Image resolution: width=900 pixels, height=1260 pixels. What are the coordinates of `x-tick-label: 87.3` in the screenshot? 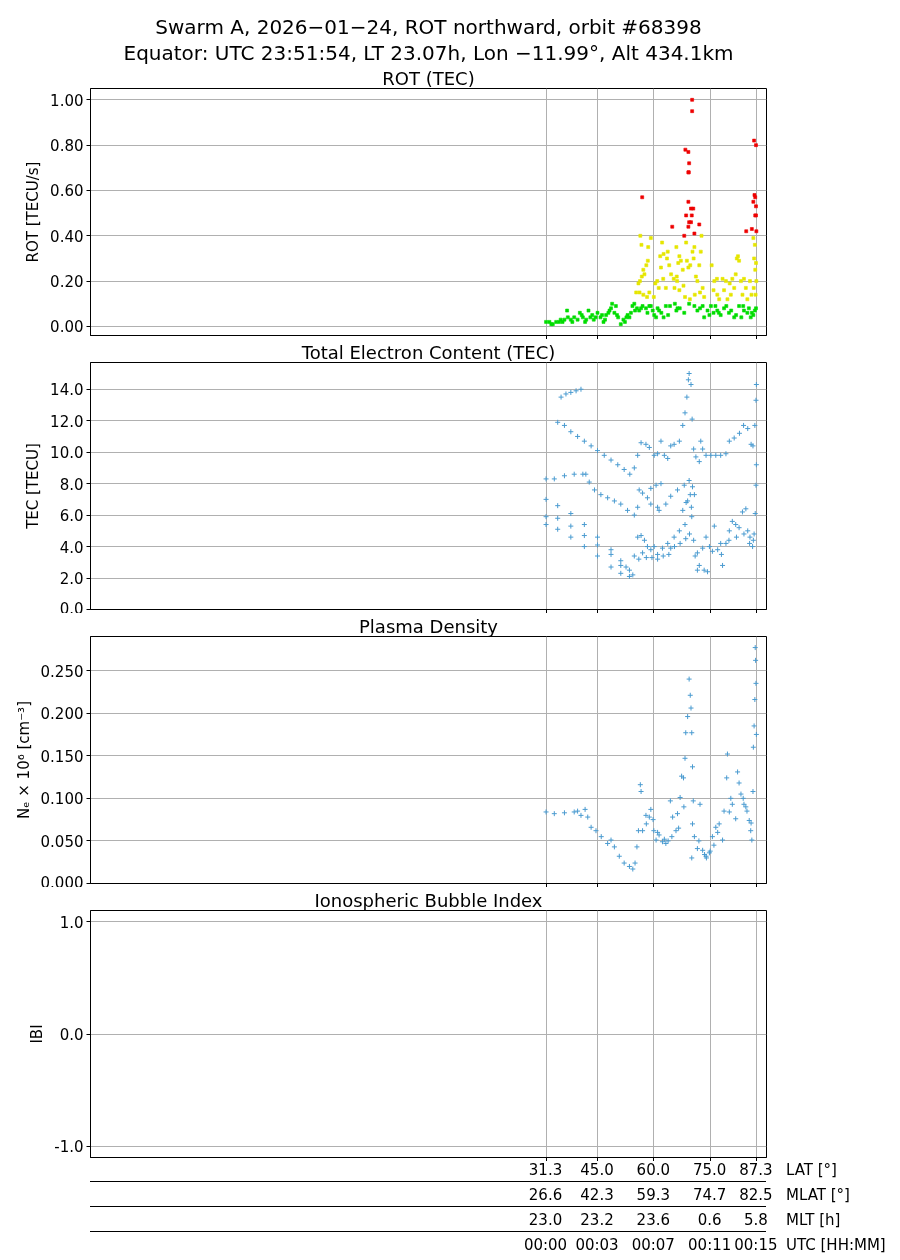 It's located at (756, 1170).